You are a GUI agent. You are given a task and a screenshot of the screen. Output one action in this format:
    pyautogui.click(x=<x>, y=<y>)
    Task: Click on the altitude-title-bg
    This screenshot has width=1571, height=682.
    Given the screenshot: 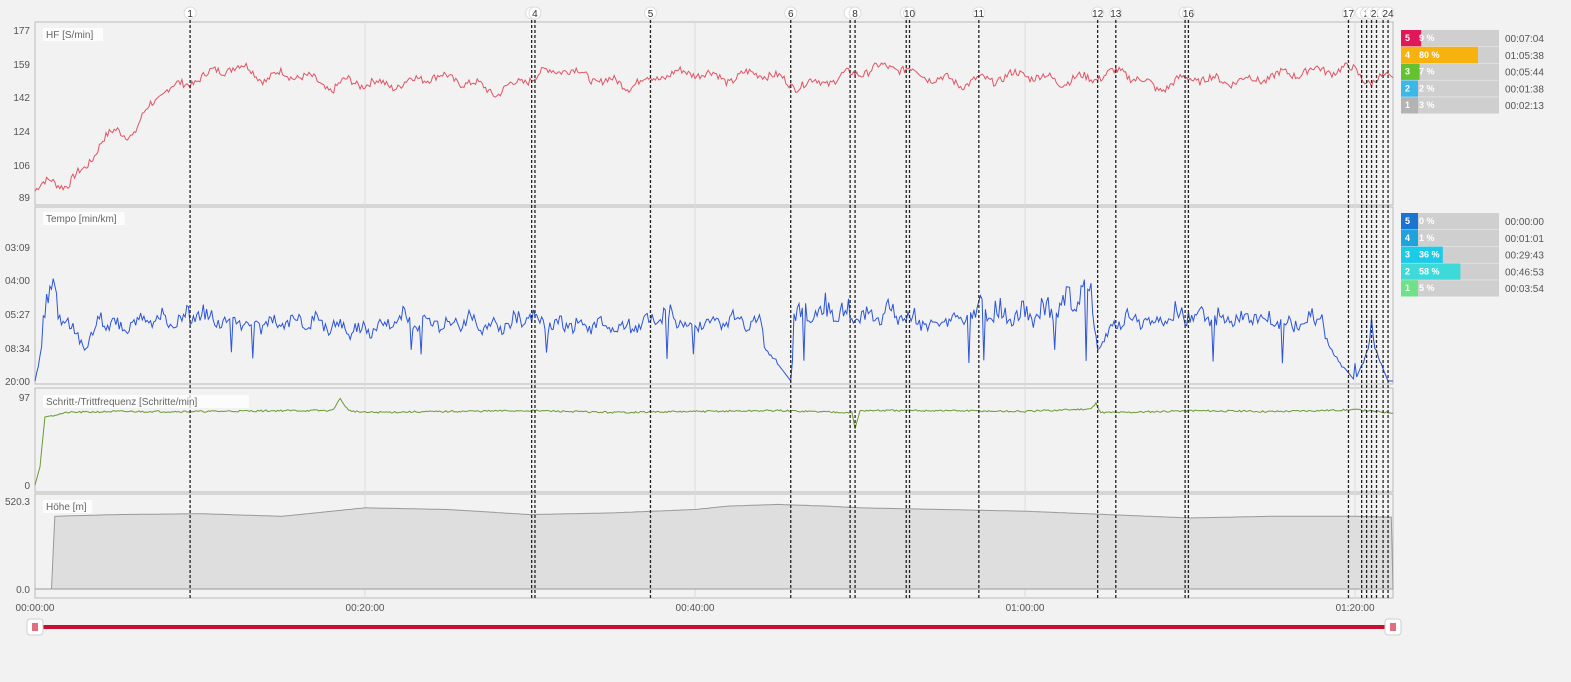 What is the action you would take?
    pyautogui.click(x=68, y=506)
    